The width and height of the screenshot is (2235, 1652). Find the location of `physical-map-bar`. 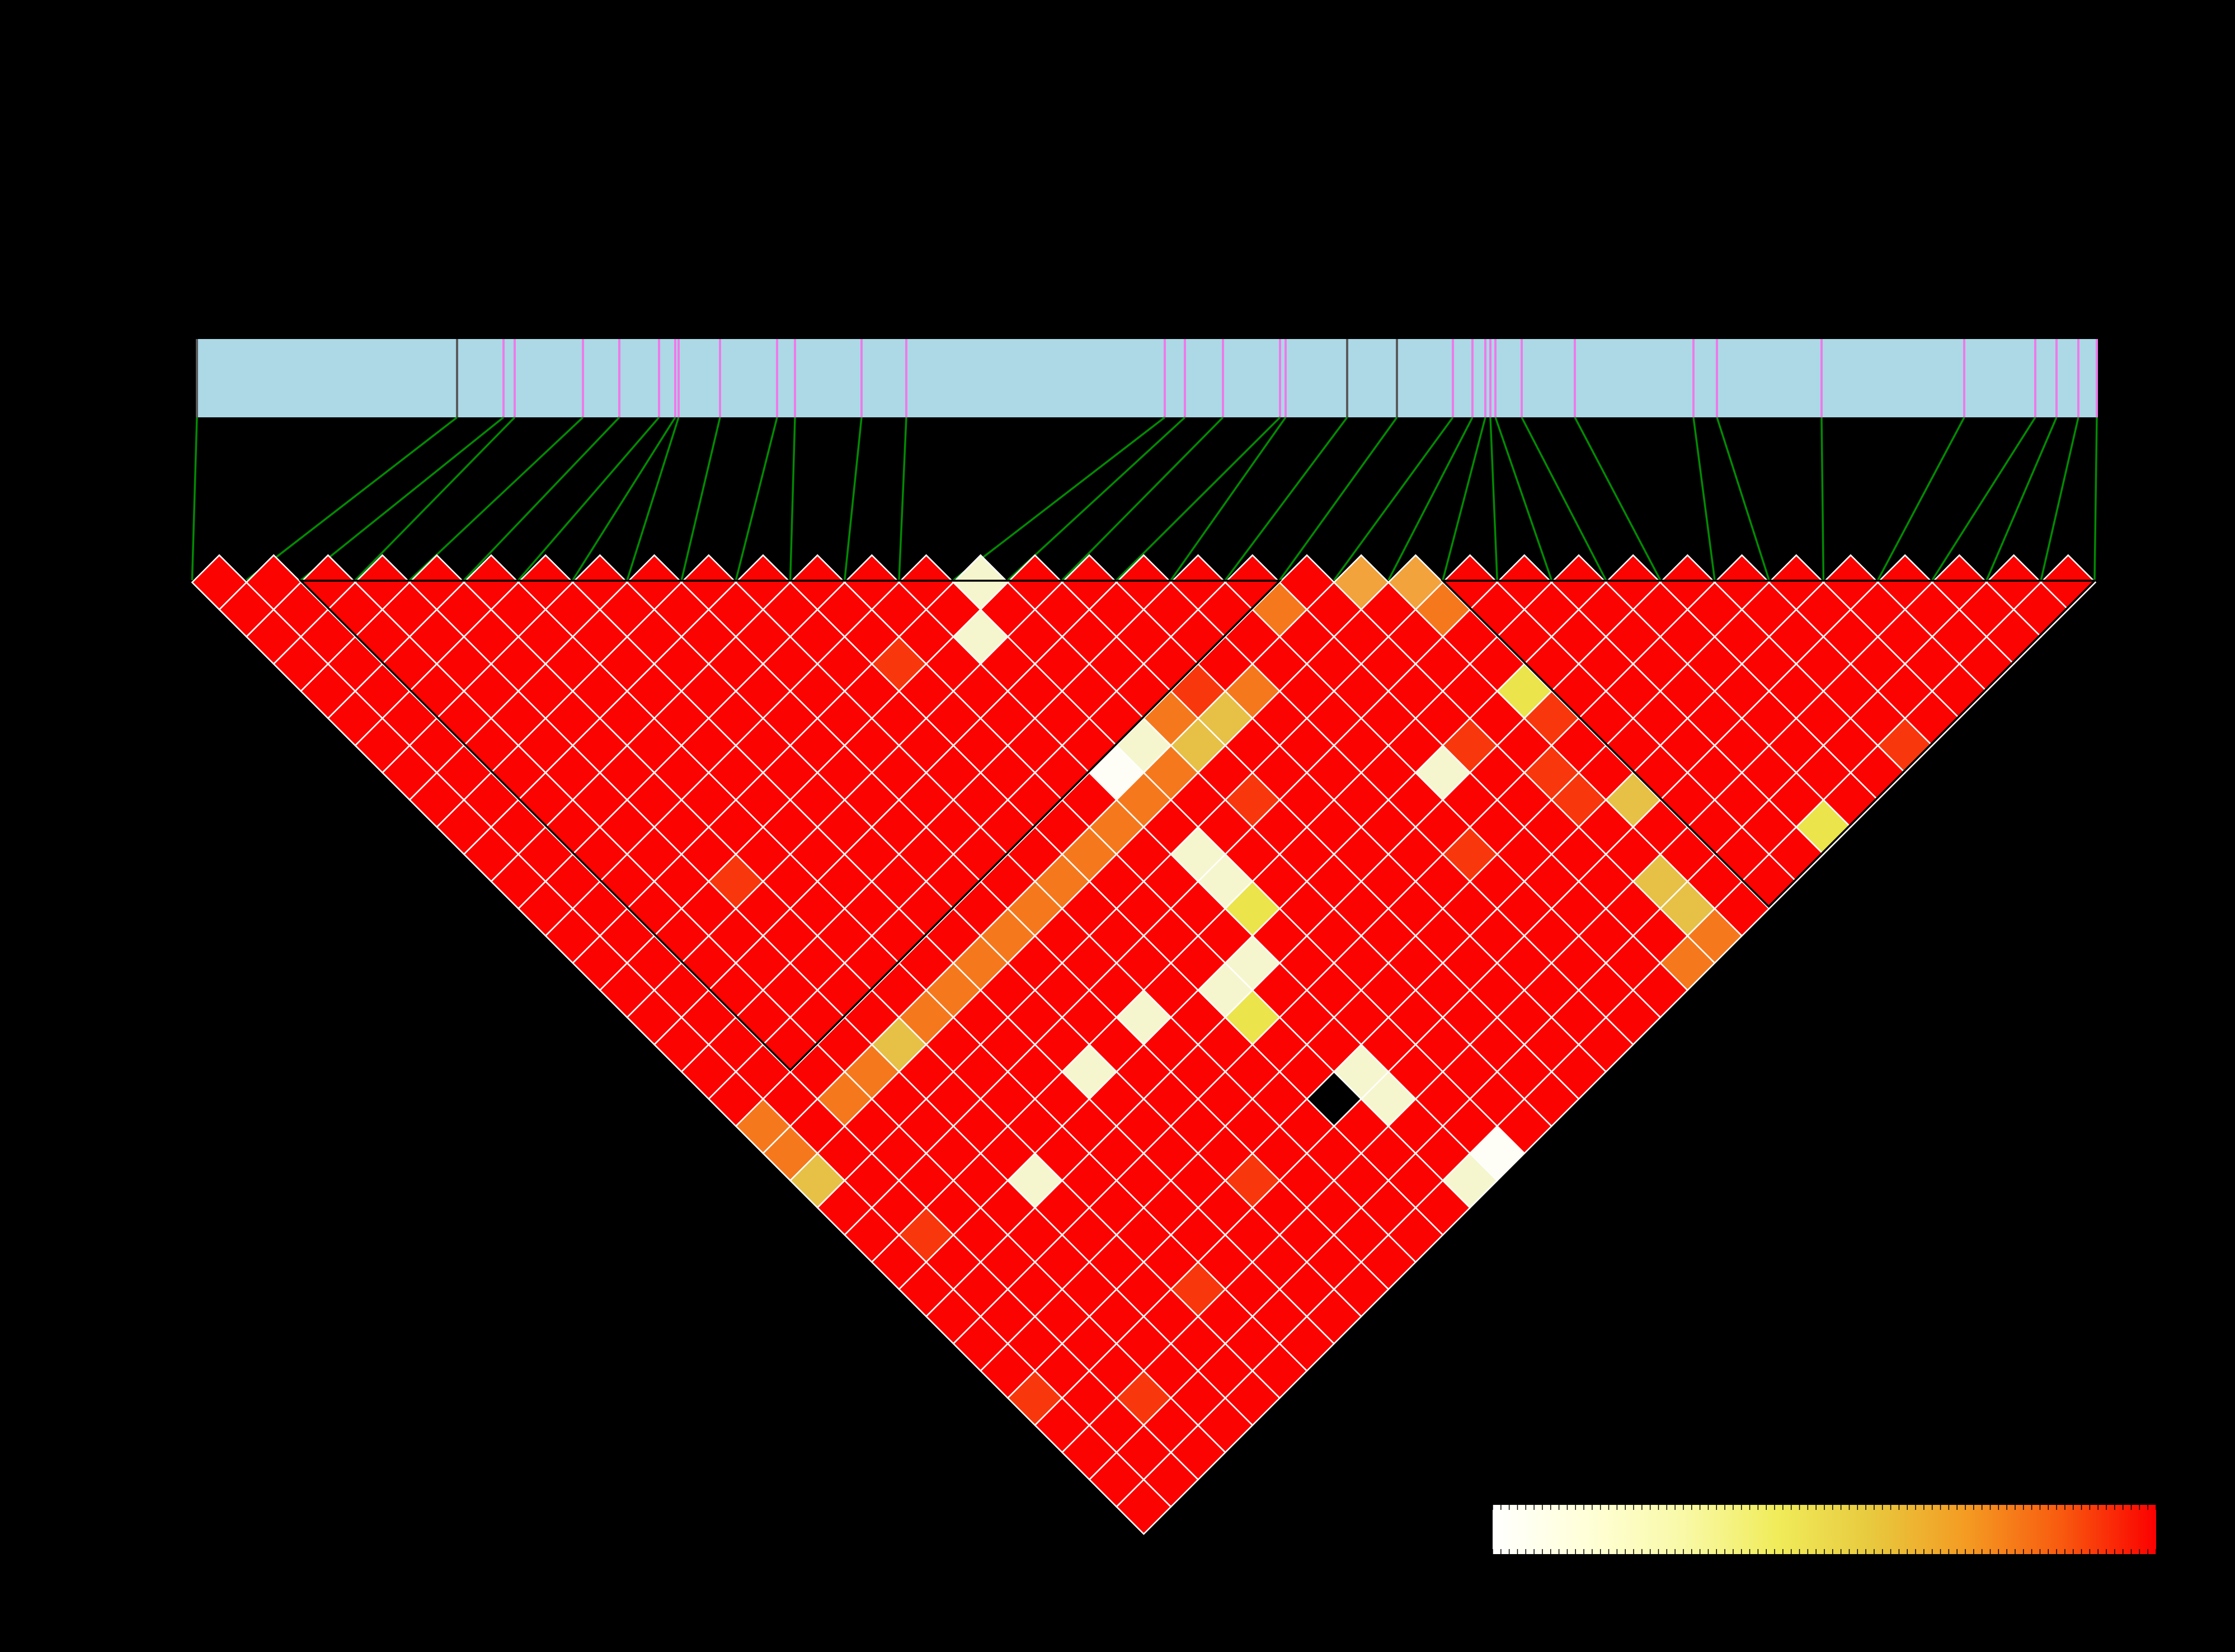

physical-map-bar is located at coordinates (1147, 378).